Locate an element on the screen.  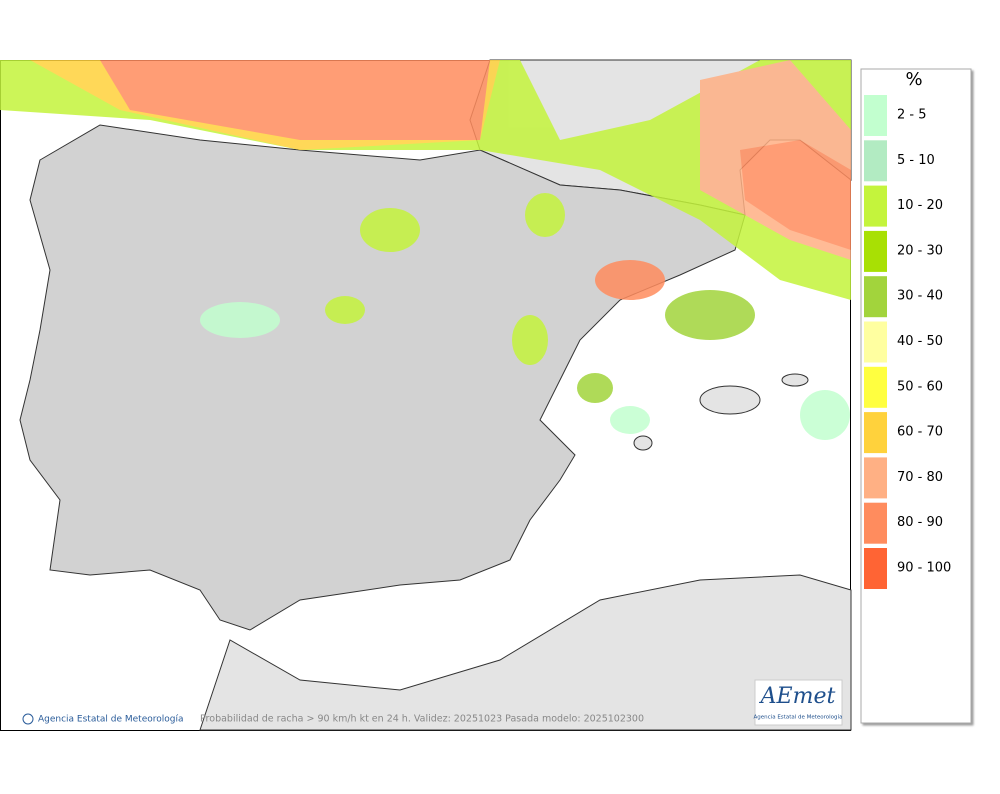
legend-label: 40 - 50 is located at coordinates (920, 341).